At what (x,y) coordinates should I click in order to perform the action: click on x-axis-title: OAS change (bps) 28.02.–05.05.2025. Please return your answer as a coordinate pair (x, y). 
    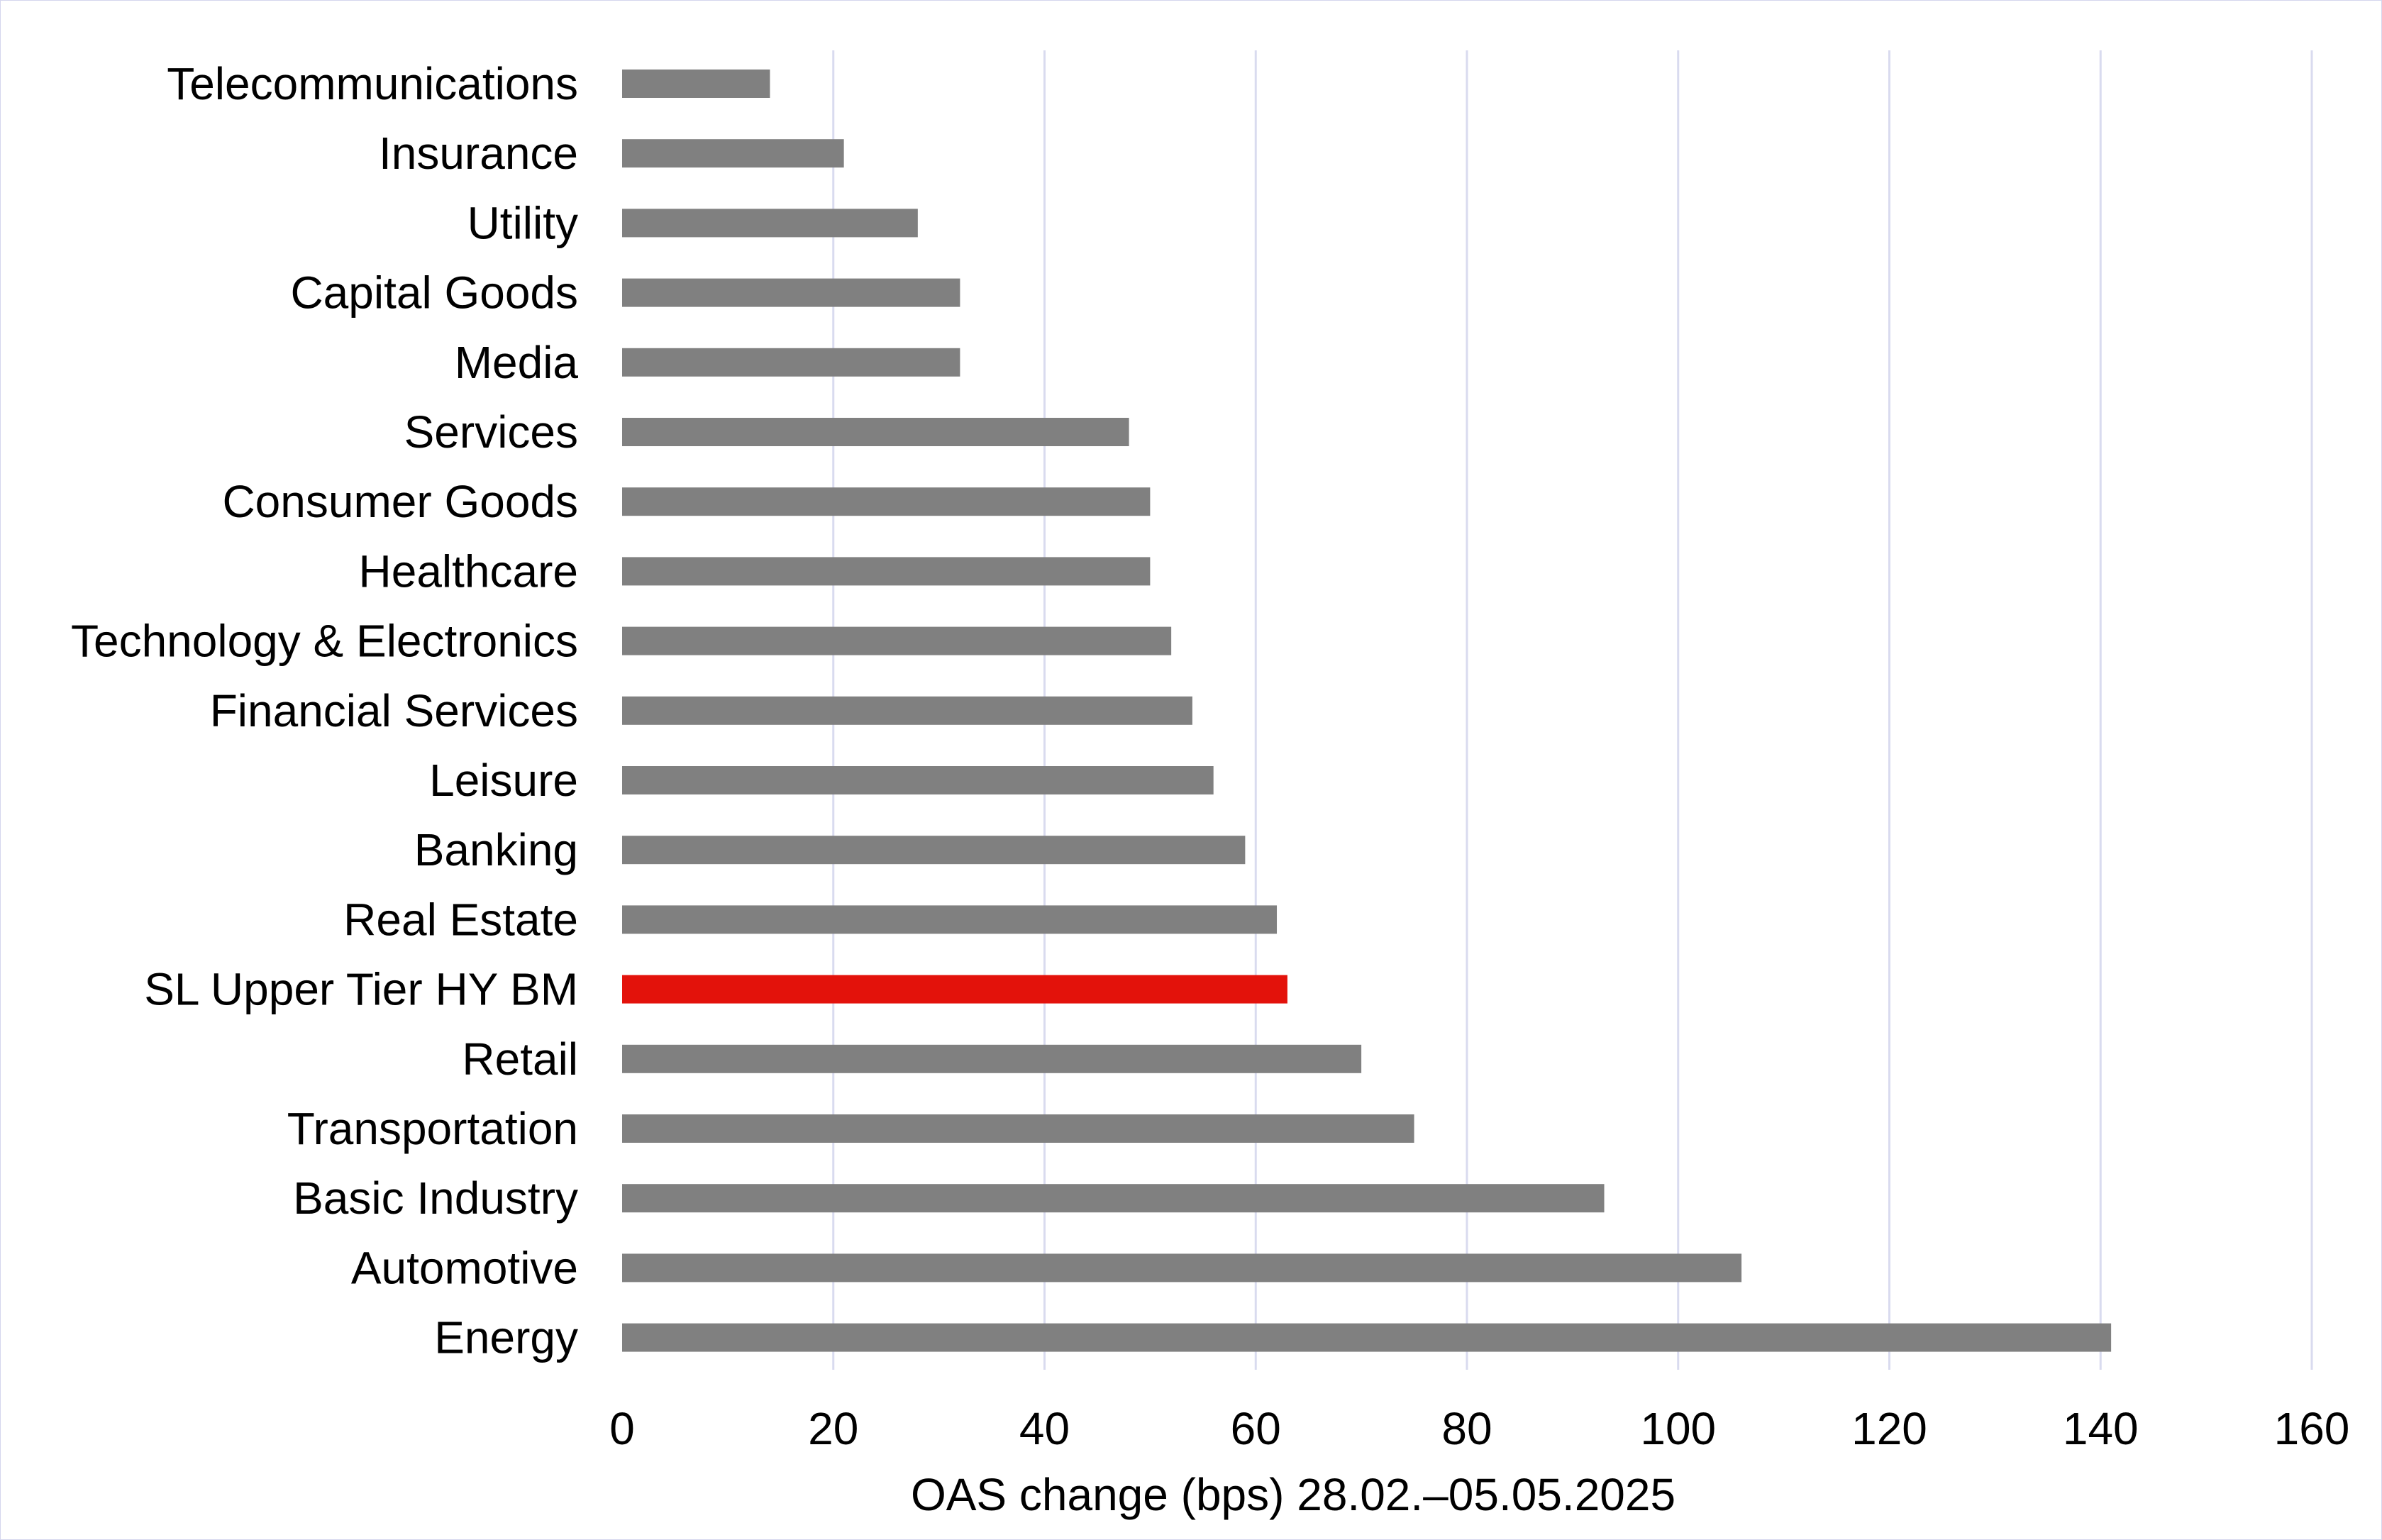
    Looking at the image, I should click on (1293, 1494).